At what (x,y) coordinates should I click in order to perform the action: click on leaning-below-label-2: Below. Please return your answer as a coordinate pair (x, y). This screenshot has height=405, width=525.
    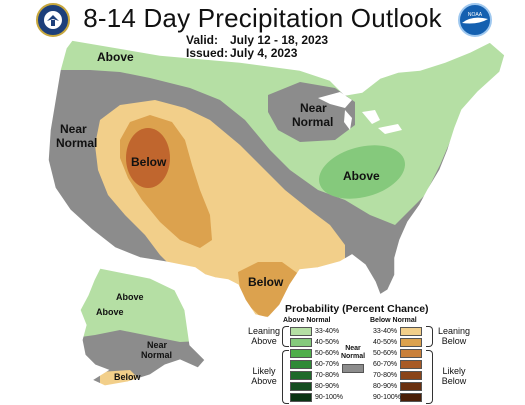
    Looking at the image, I should click on (454, 341).